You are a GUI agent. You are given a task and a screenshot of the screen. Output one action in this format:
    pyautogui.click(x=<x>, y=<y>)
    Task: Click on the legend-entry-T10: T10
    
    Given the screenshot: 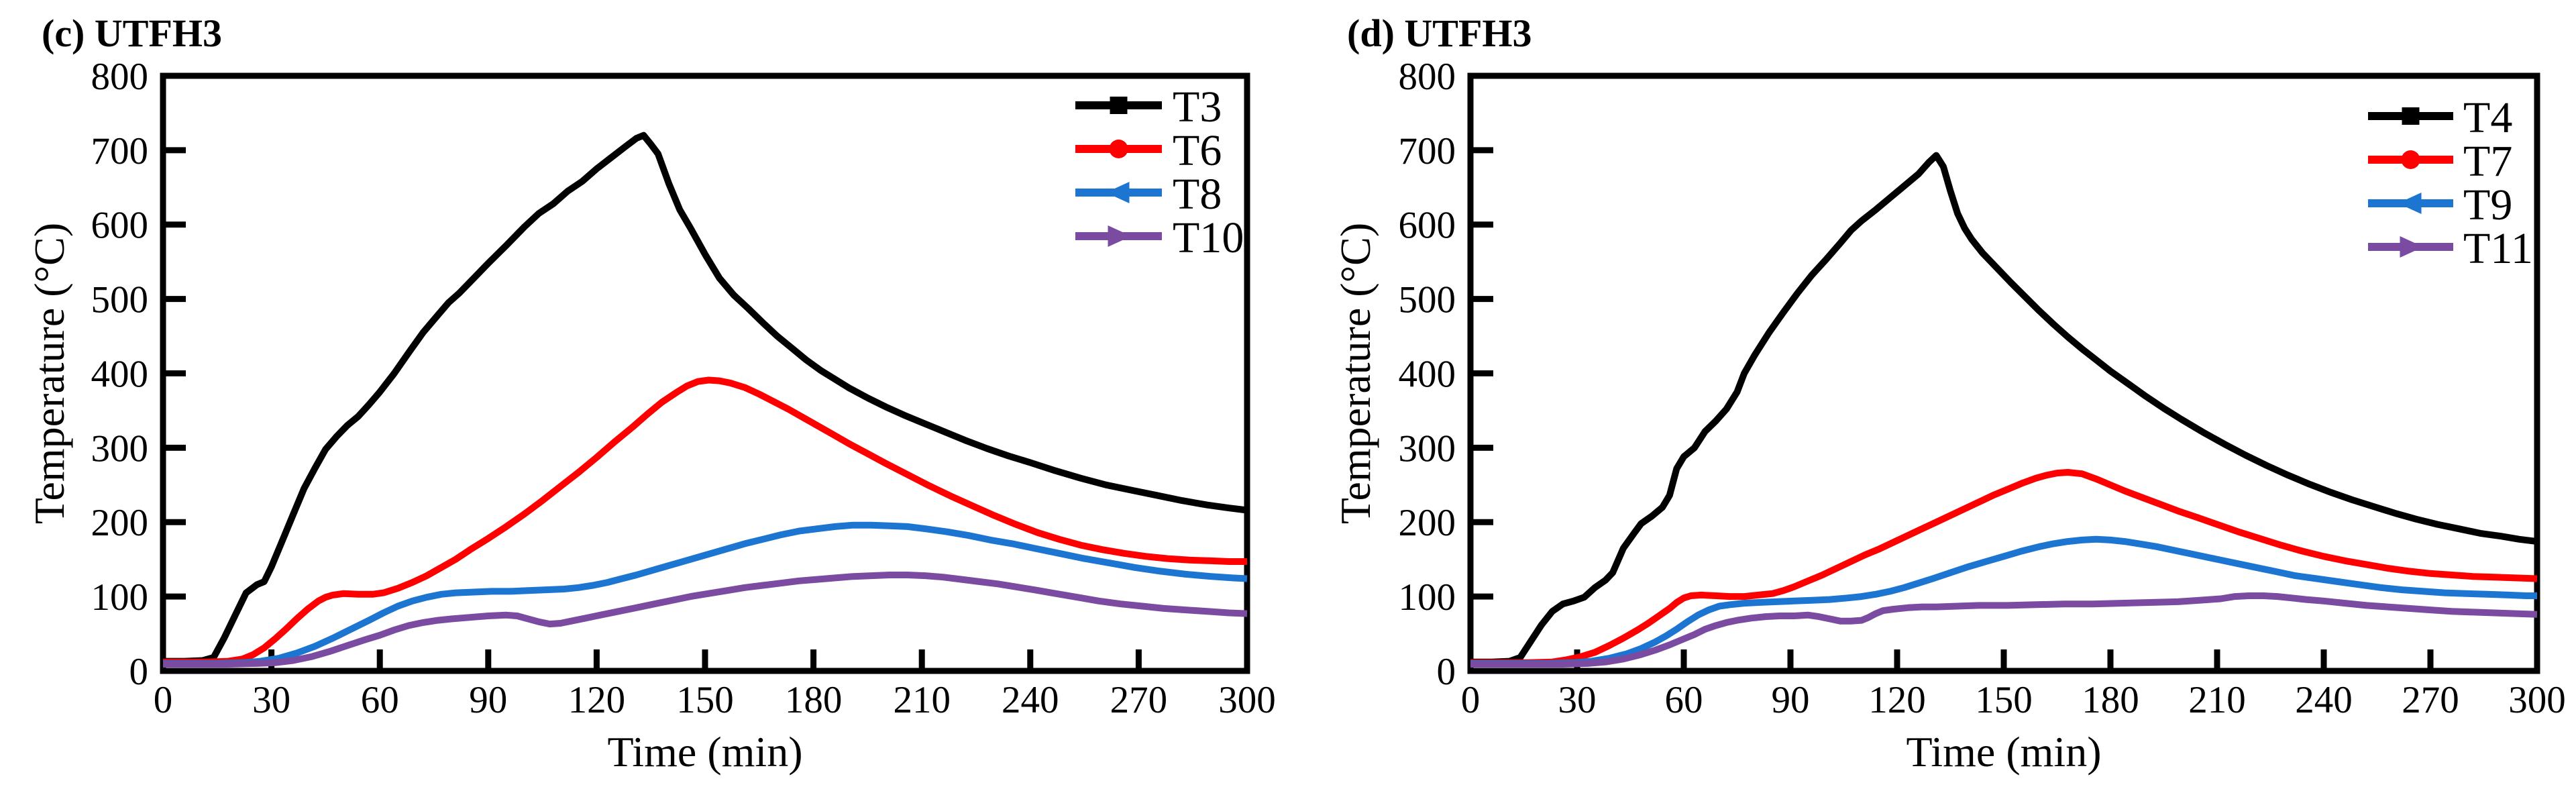 What is the action you would take?
    pyautogui.click(x=1159, y=237)
    